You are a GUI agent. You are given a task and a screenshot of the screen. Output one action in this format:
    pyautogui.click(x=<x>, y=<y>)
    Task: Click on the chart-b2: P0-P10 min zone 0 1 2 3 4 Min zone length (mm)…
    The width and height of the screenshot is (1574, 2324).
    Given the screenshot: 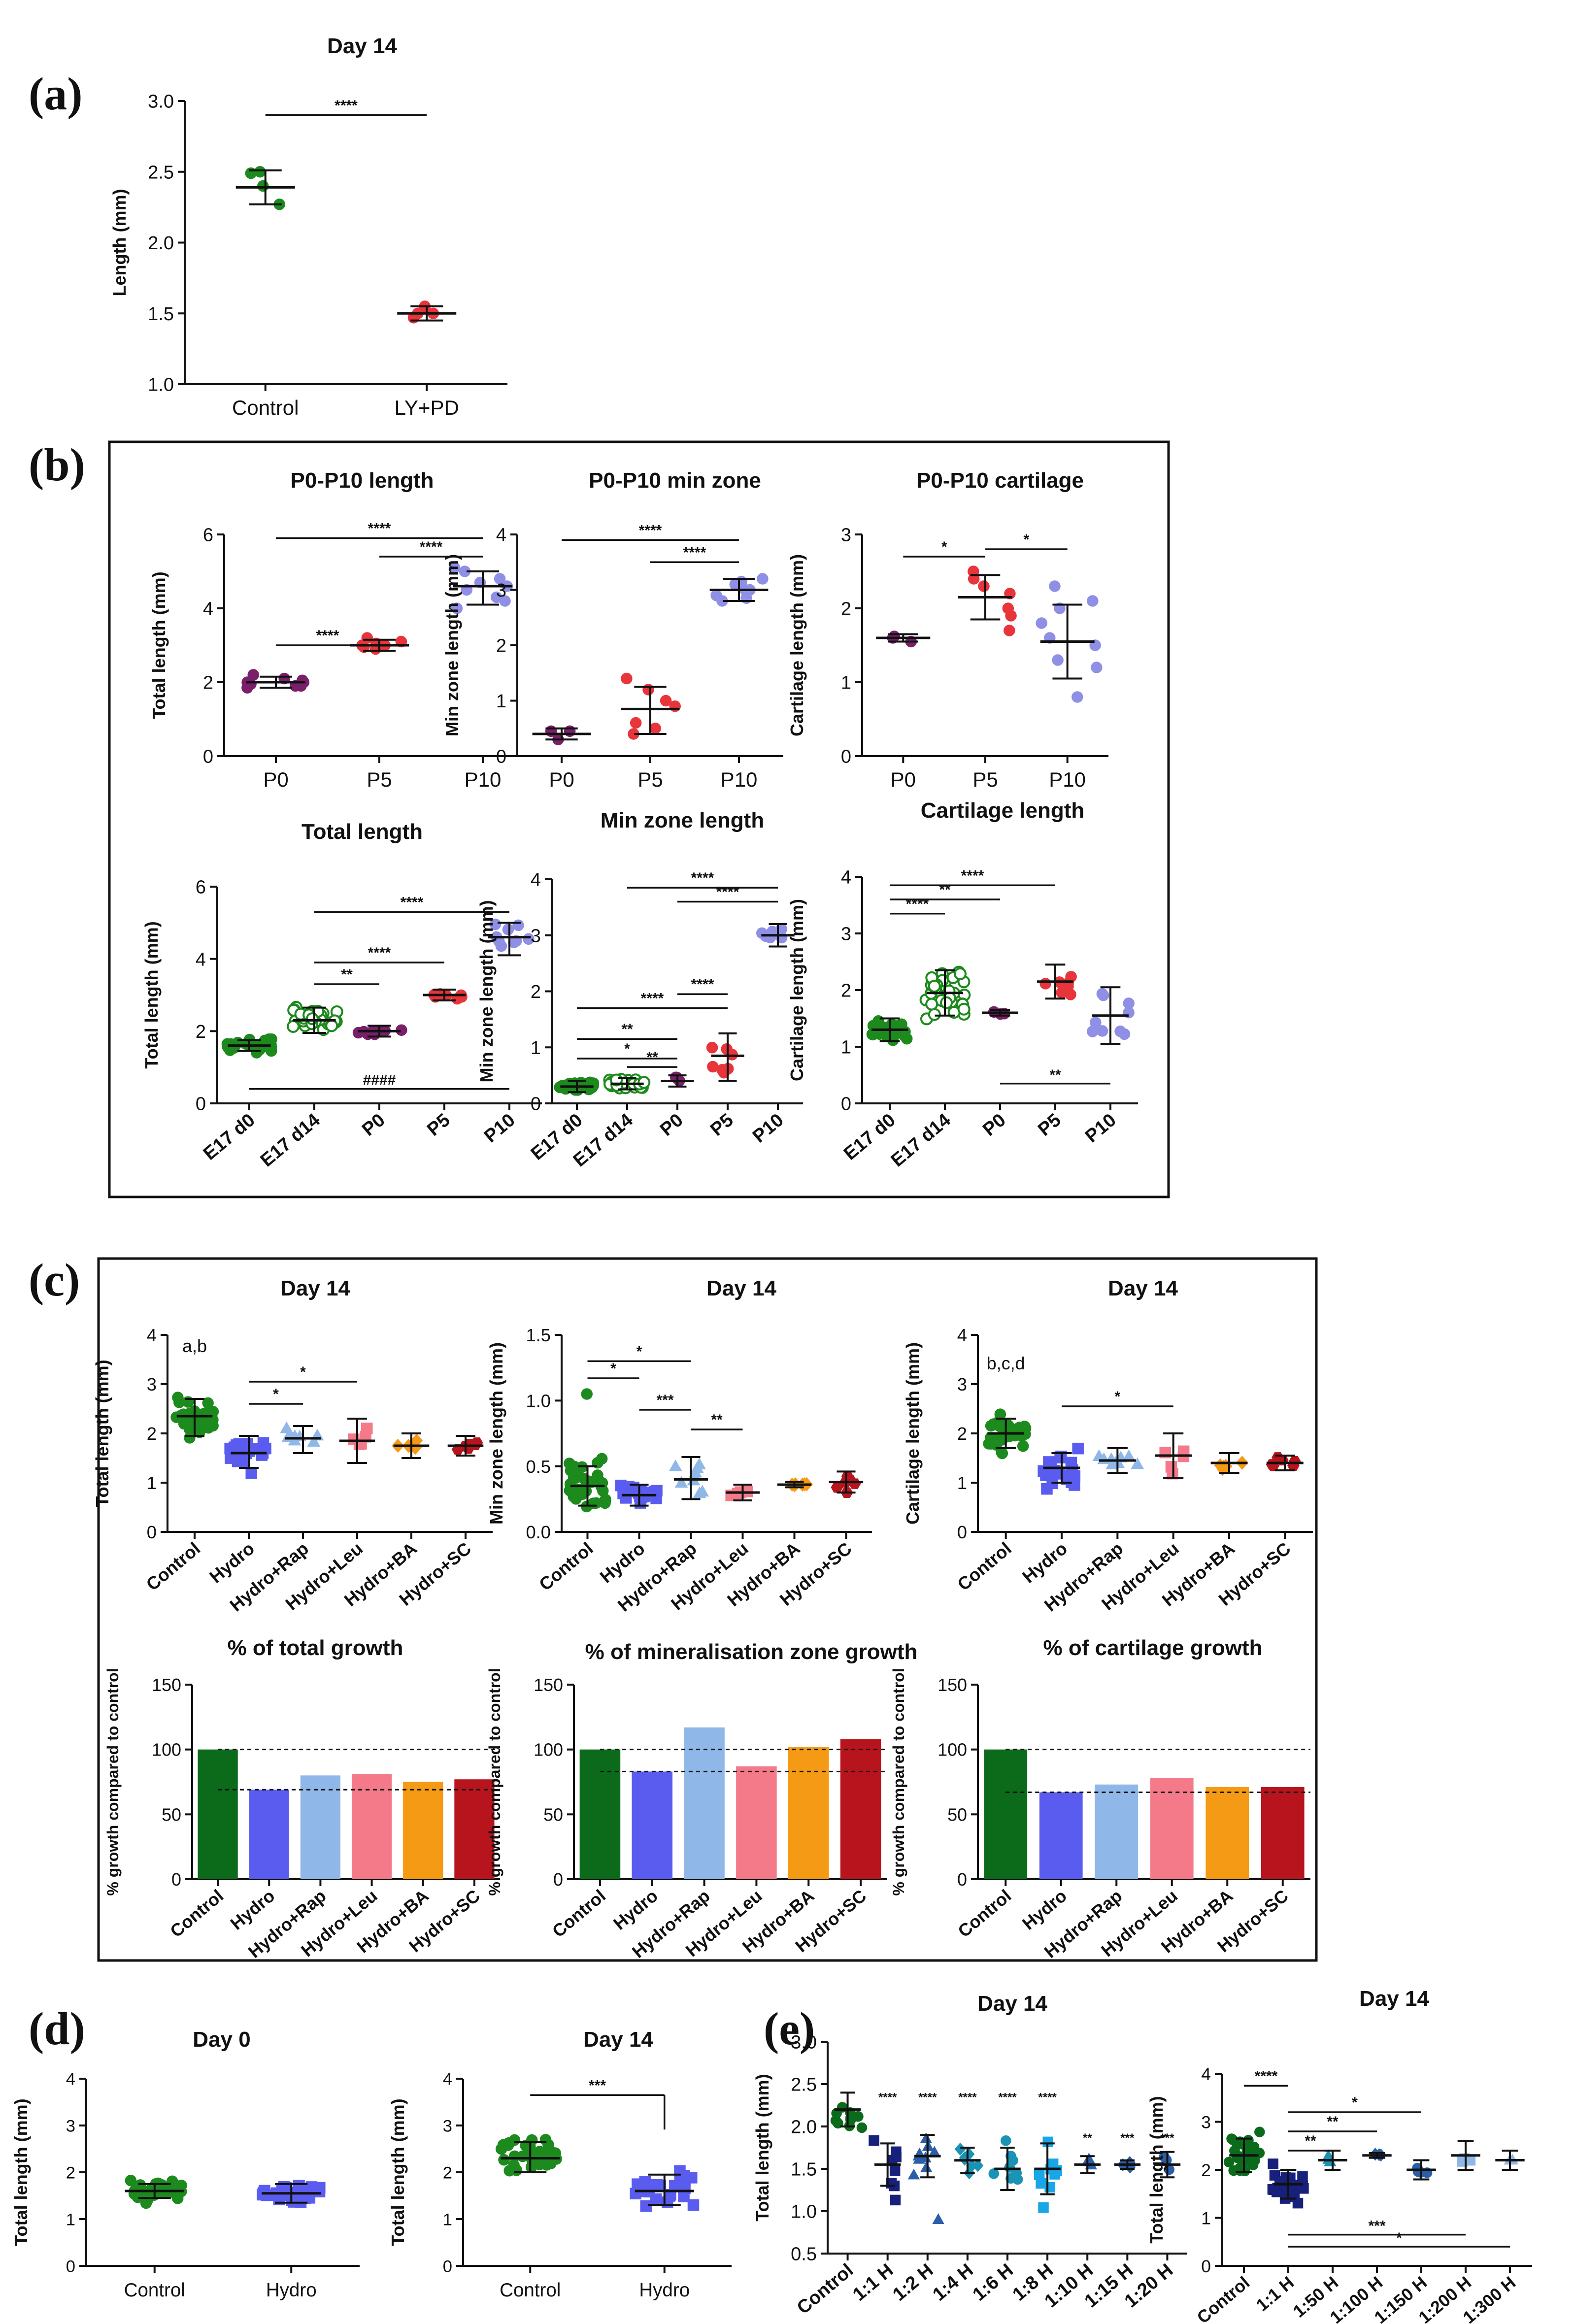 What is the action you would take?
    pyautogui.click(x=612, y=629)
    